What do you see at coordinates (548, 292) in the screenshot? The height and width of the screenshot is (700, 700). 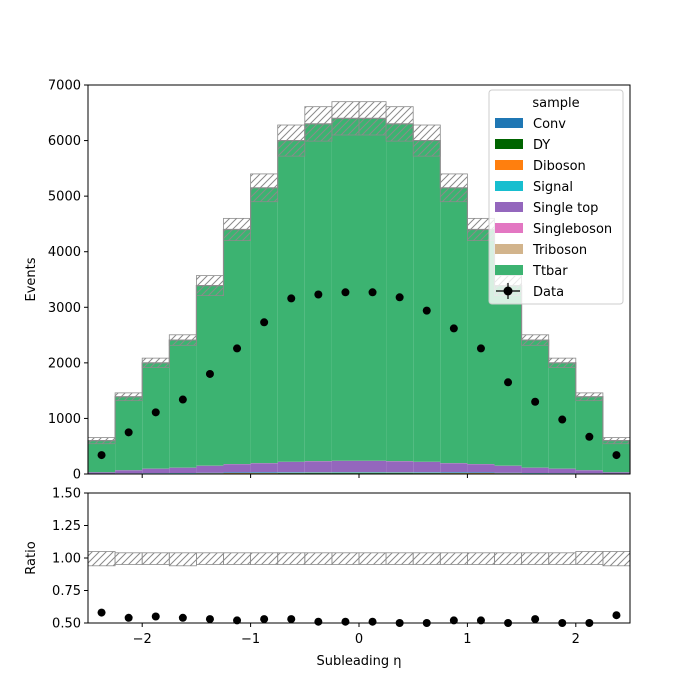 I see `legend-data-label: Data` at bounding box center [548, 292].